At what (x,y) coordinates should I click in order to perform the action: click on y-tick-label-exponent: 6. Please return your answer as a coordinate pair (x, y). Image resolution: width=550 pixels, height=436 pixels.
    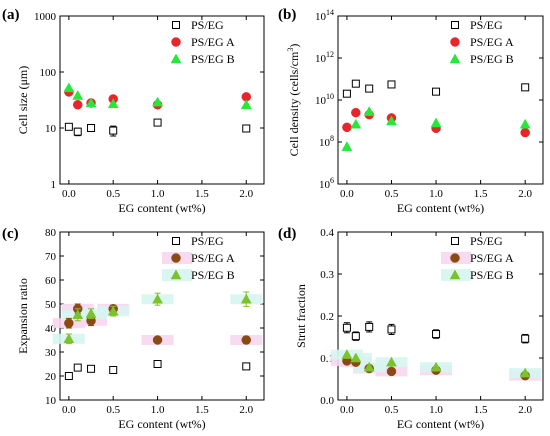
    Looking at the image, I should click on (332, 180).